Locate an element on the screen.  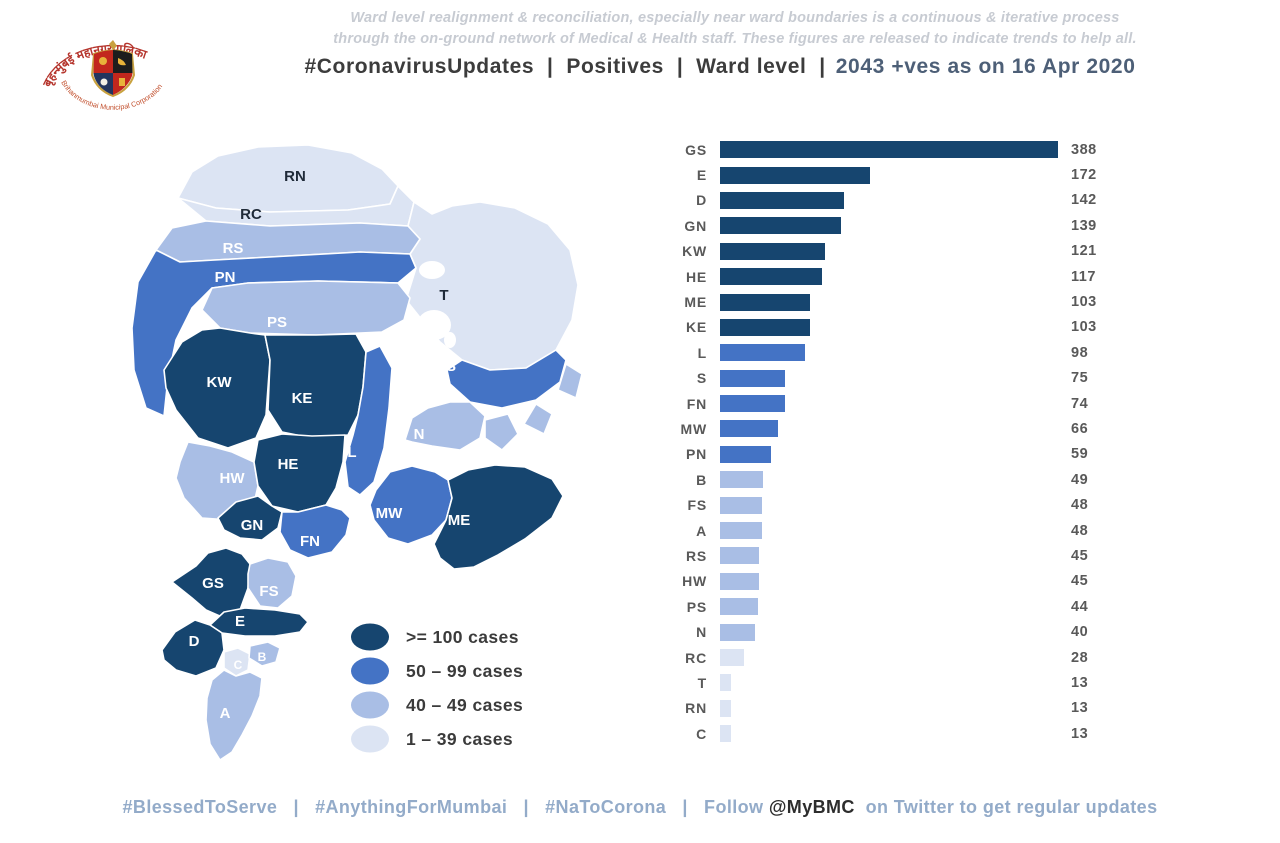
bar-category-label: E is located at coordinates (701, 175).